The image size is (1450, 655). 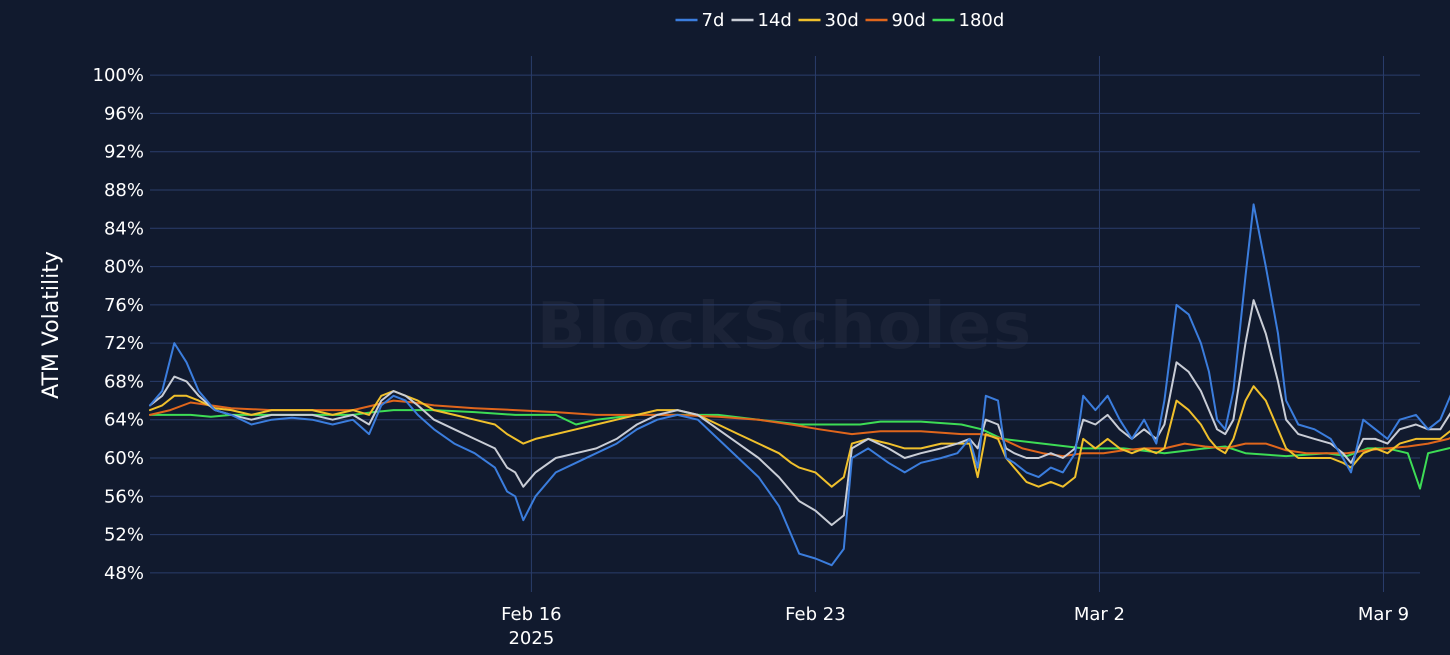 What do you see at coordinates (124, 420) in the screenshot?
I see `y-tick-label: 64%` at bounding box center [124, 420].